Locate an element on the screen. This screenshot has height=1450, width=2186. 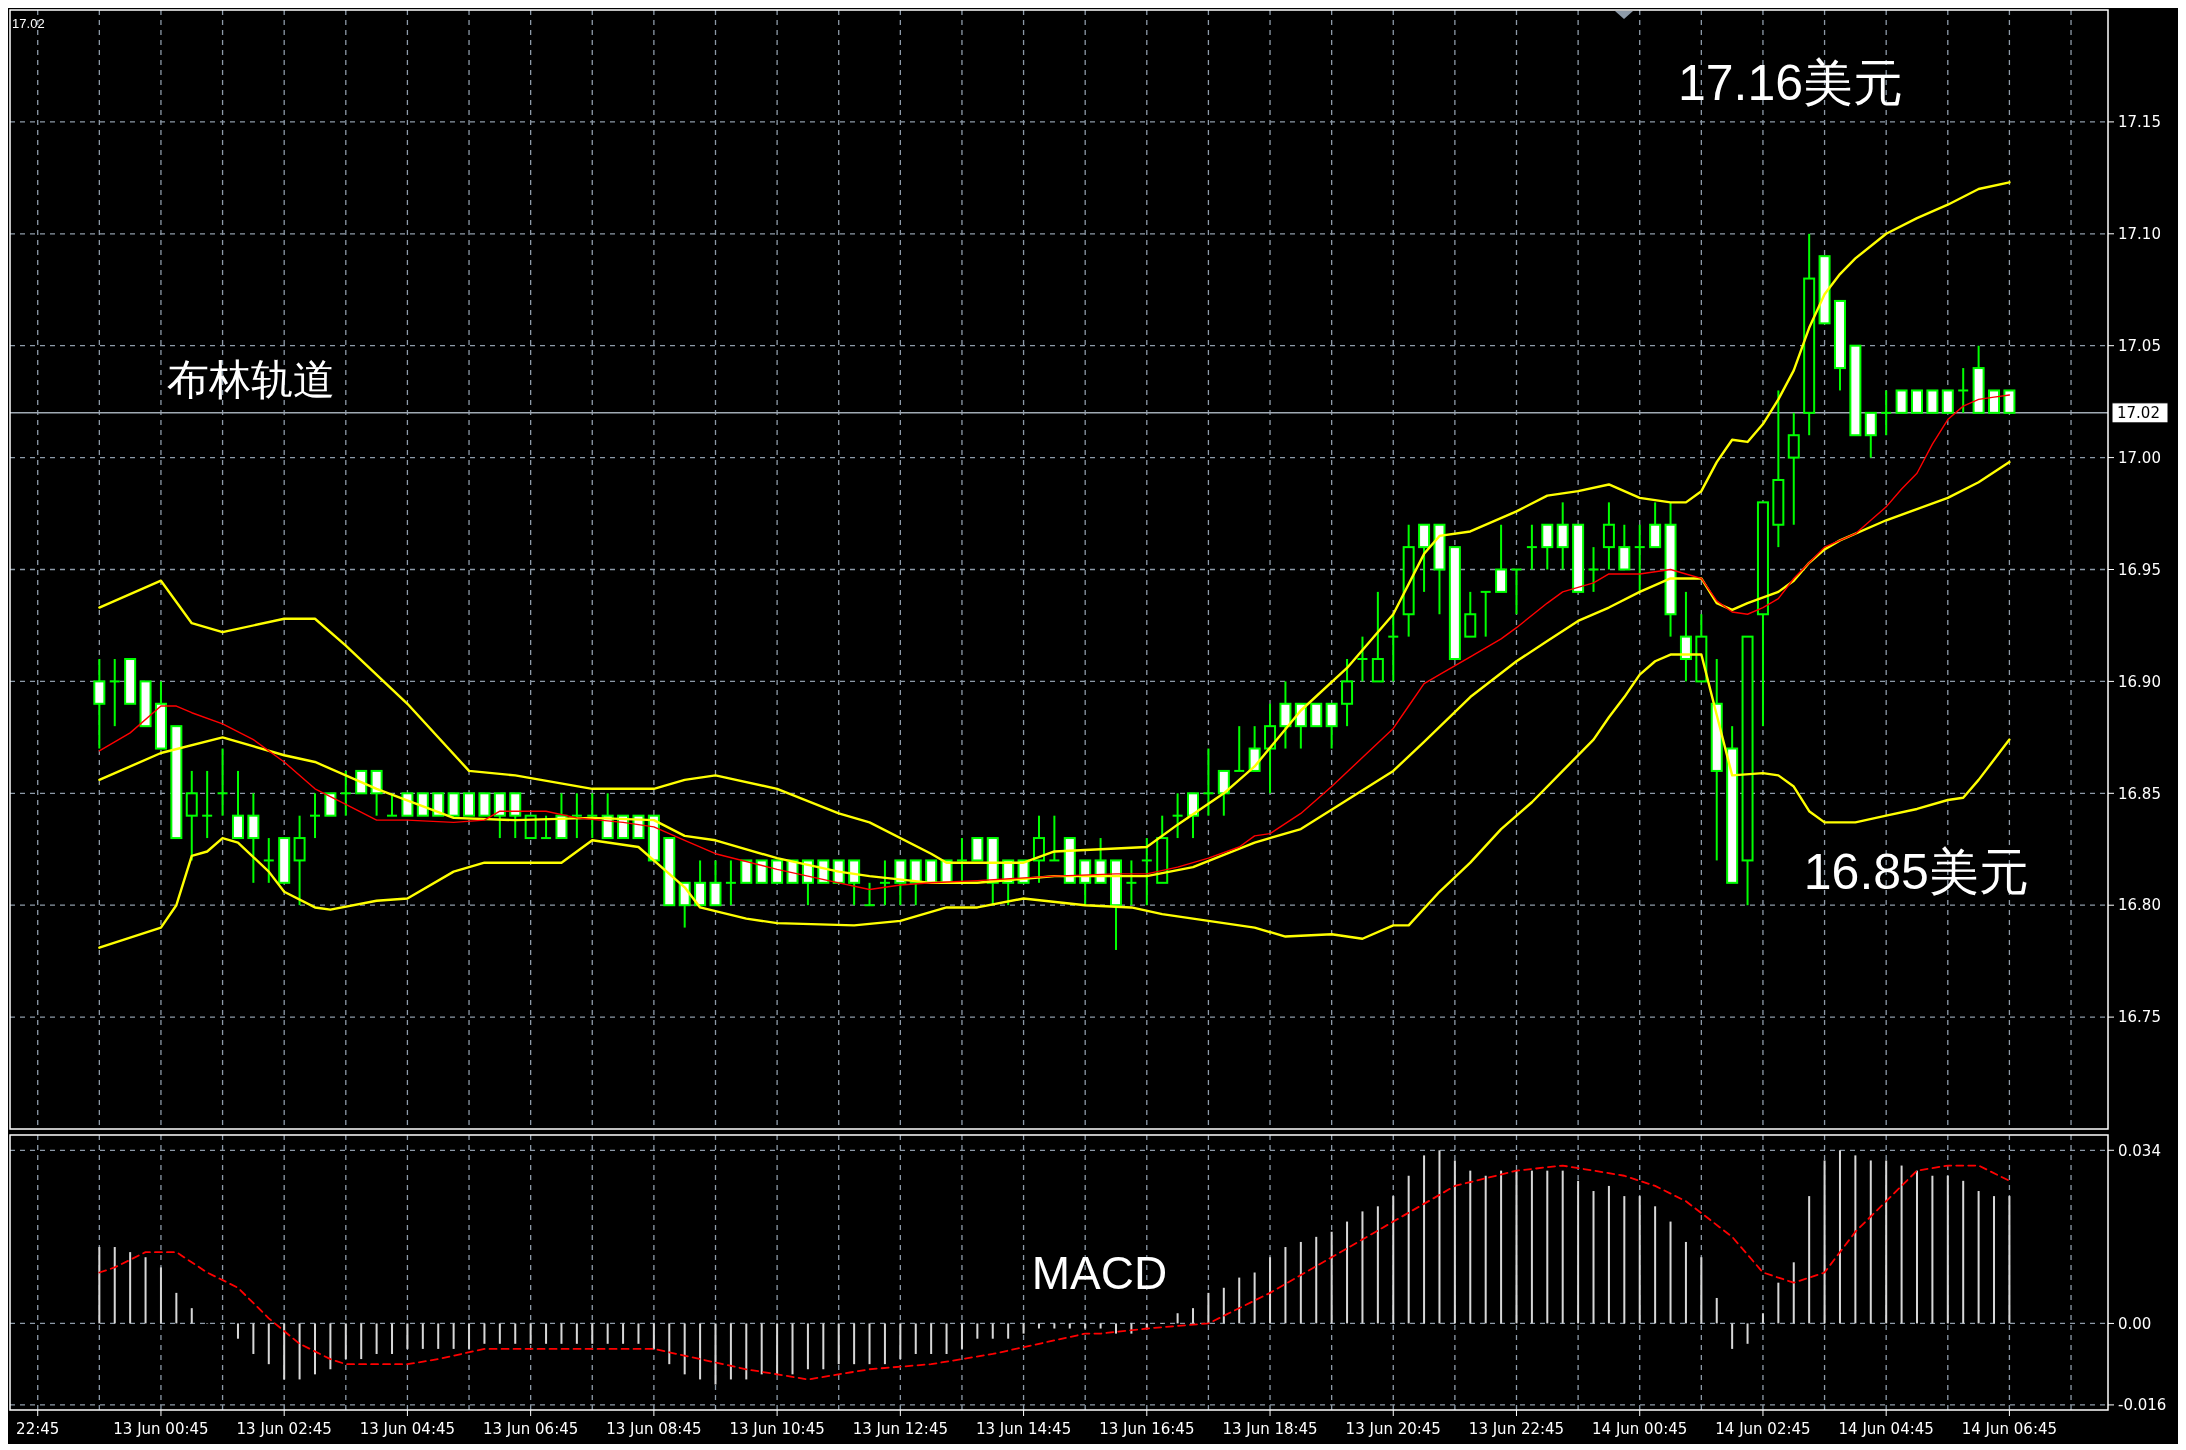
x-tick-label: 14 Jun 04:45 is located at coordinates (1886, 1429).